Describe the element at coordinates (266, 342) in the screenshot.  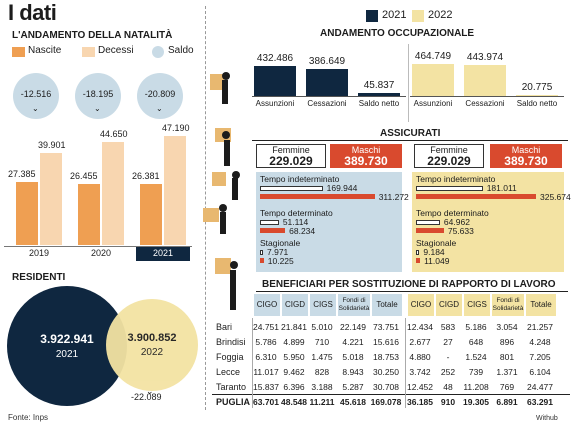
I see `table-cell: 5.786` at that location.